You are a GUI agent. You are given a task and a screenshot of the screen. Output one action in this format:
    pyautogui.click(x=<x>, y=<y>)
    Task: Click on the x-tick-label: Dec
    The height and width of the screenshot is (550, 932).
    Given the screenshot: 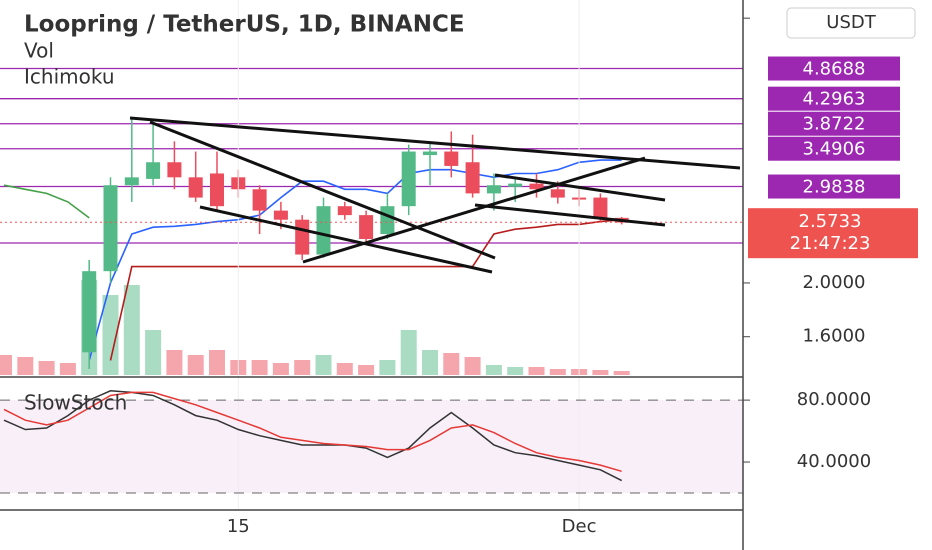 What is the action you would take?
    pyautogui.click(x=579, y=526)
    